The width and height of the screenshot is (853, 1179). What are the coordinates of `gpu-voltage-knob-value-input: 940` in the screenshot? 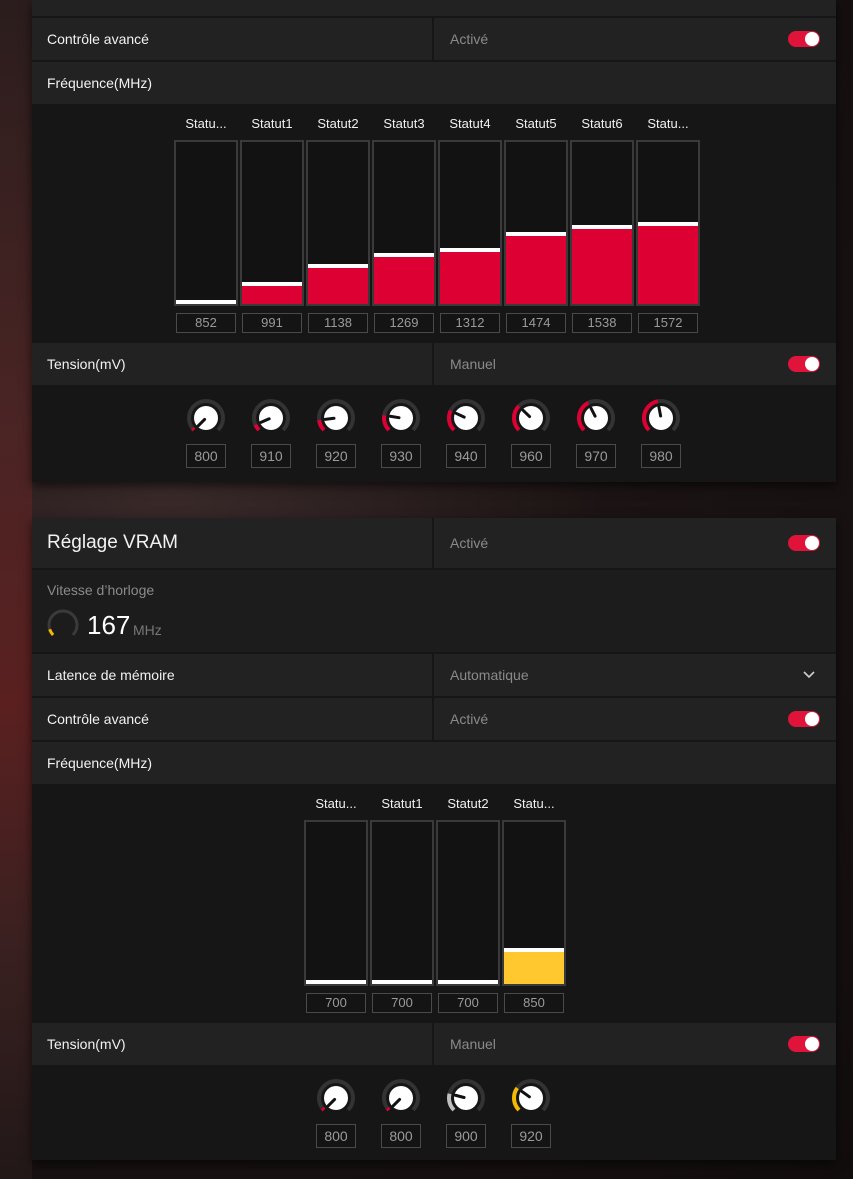 It's located at (466, 456).